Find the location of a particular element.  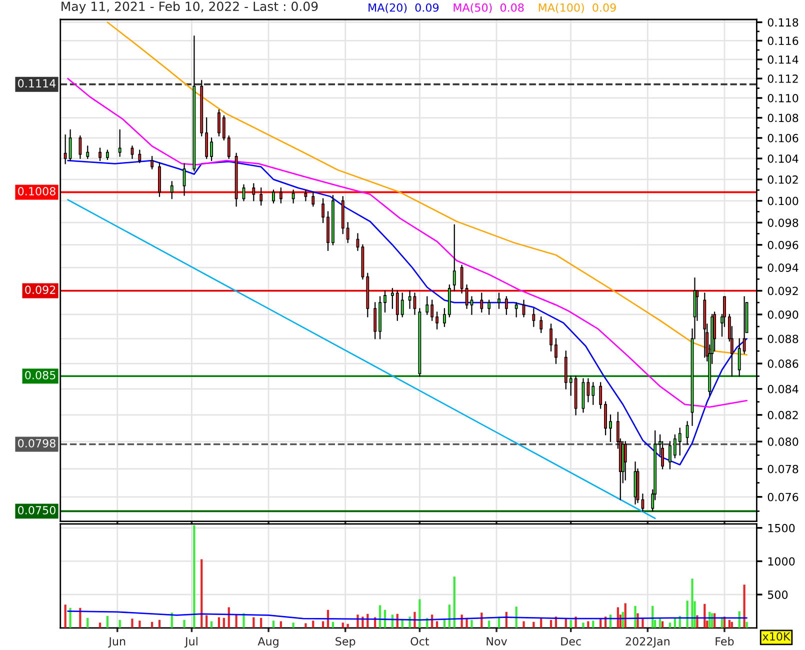

y-tick-label: 0.118 is located at coordinates (783, 22).